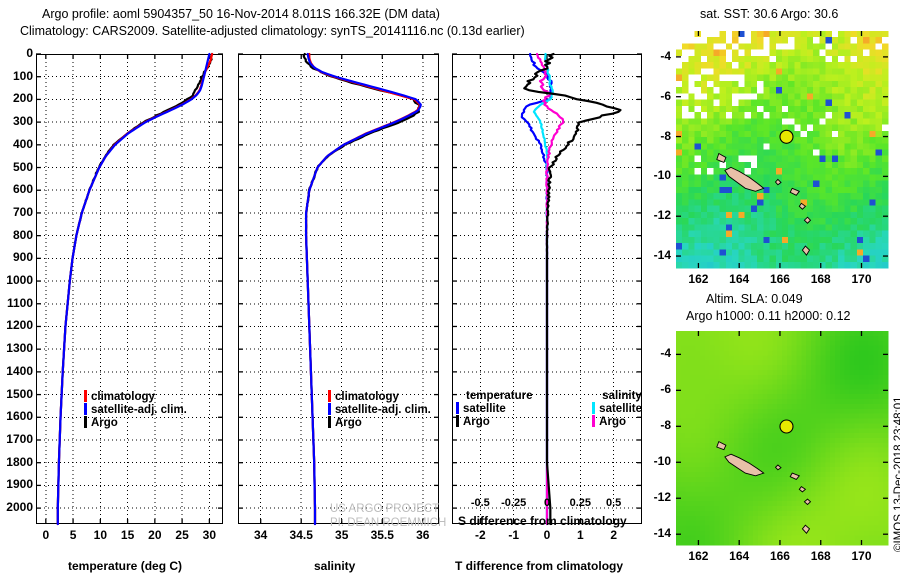 This screenshot has height=580, width=900. What do you see at coordinates (779, 556) in the screenshot?
I see `axis-tick-label: 166` at bounding box center [779, 556].